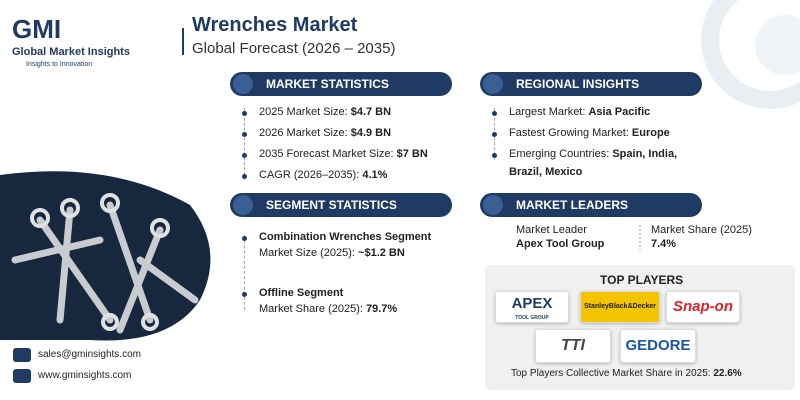 This screenshot has width=800, height=400. I want to click on title: Wrenches Market, so click(275, 25).